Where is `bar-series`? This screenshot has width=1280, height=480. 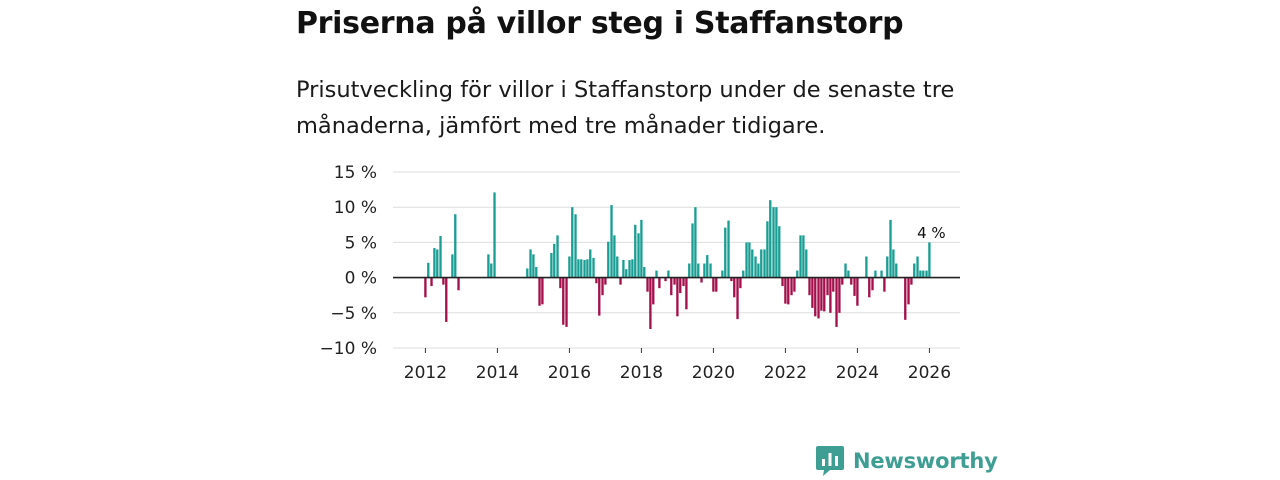
bar-series is located at coordinates (677, 260).